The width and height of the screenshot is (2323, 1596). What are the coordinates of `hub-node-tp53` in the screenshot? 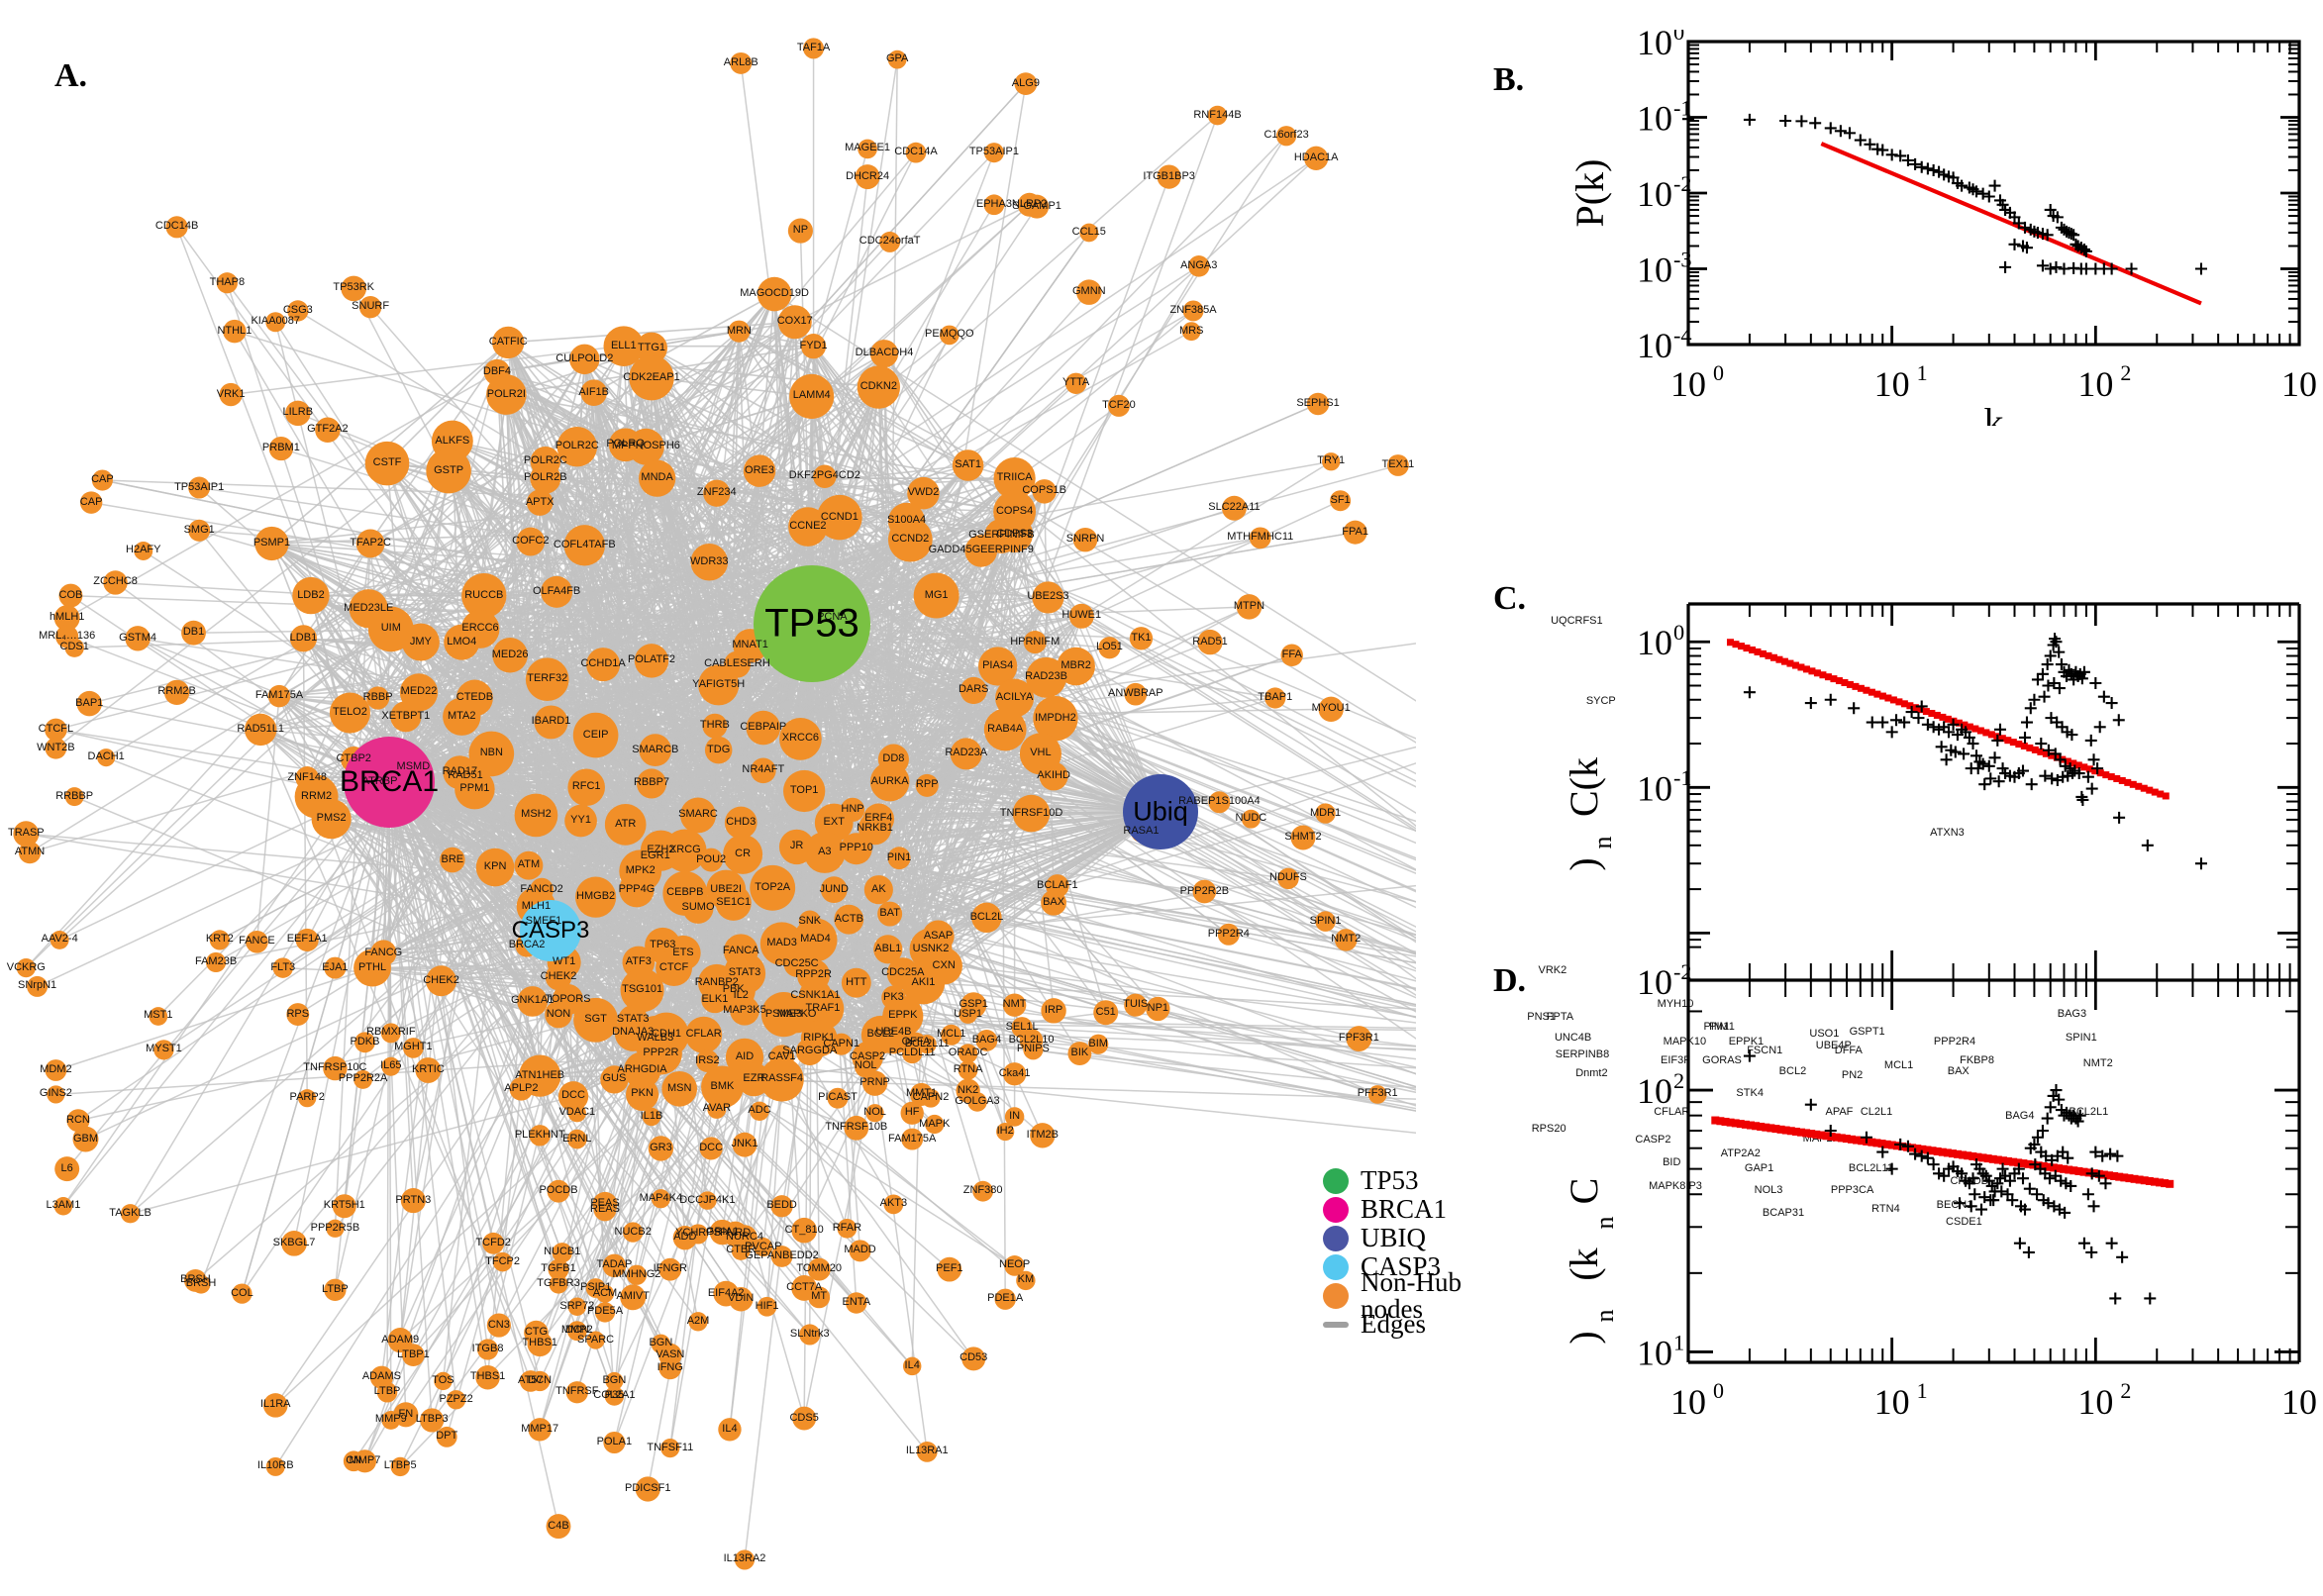 It's located at (812, 623).